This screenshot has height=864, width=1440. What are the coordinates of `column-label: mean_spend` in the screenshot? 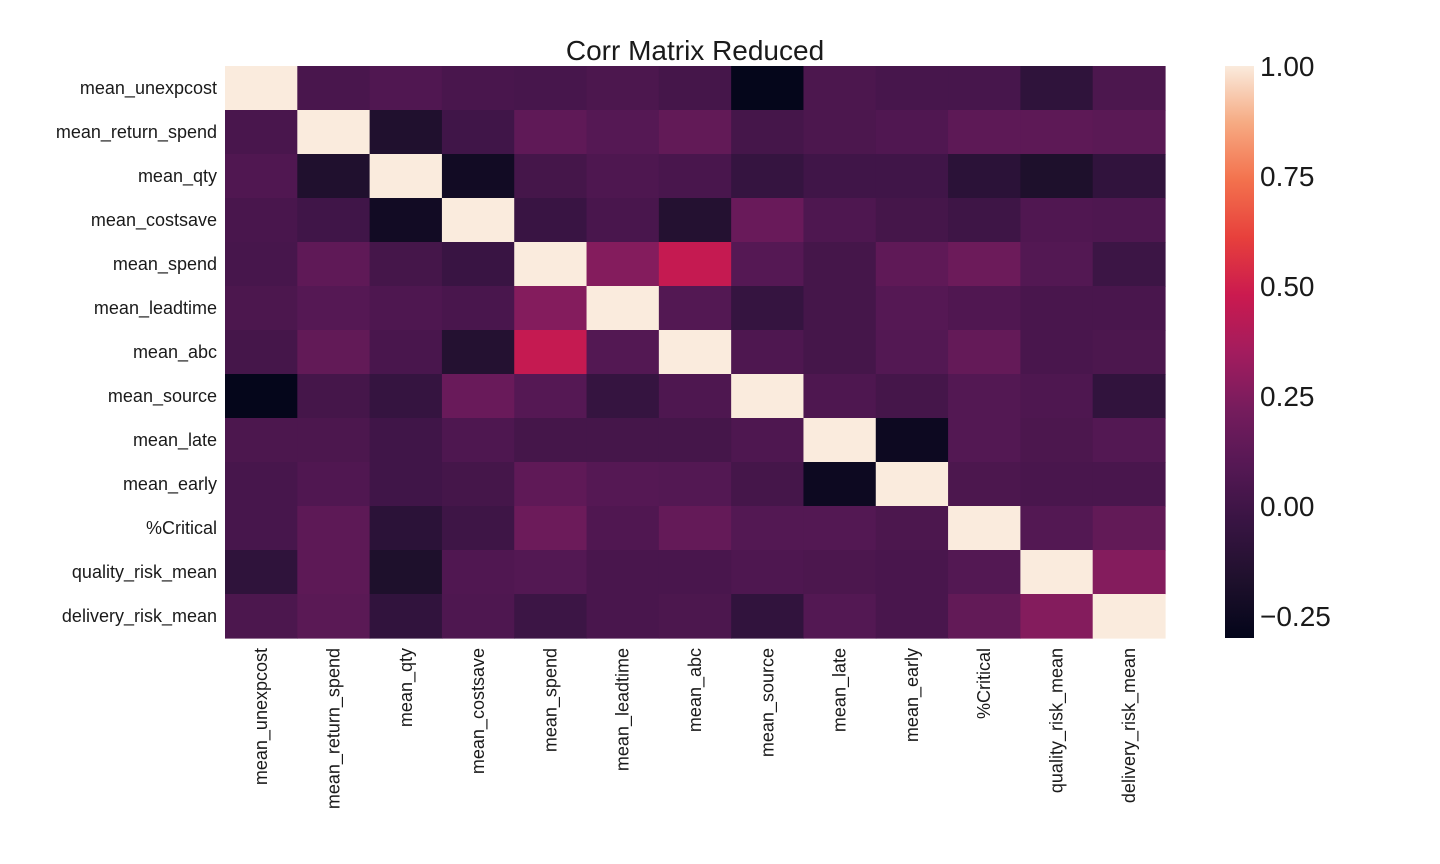 It's located at (550, 700).